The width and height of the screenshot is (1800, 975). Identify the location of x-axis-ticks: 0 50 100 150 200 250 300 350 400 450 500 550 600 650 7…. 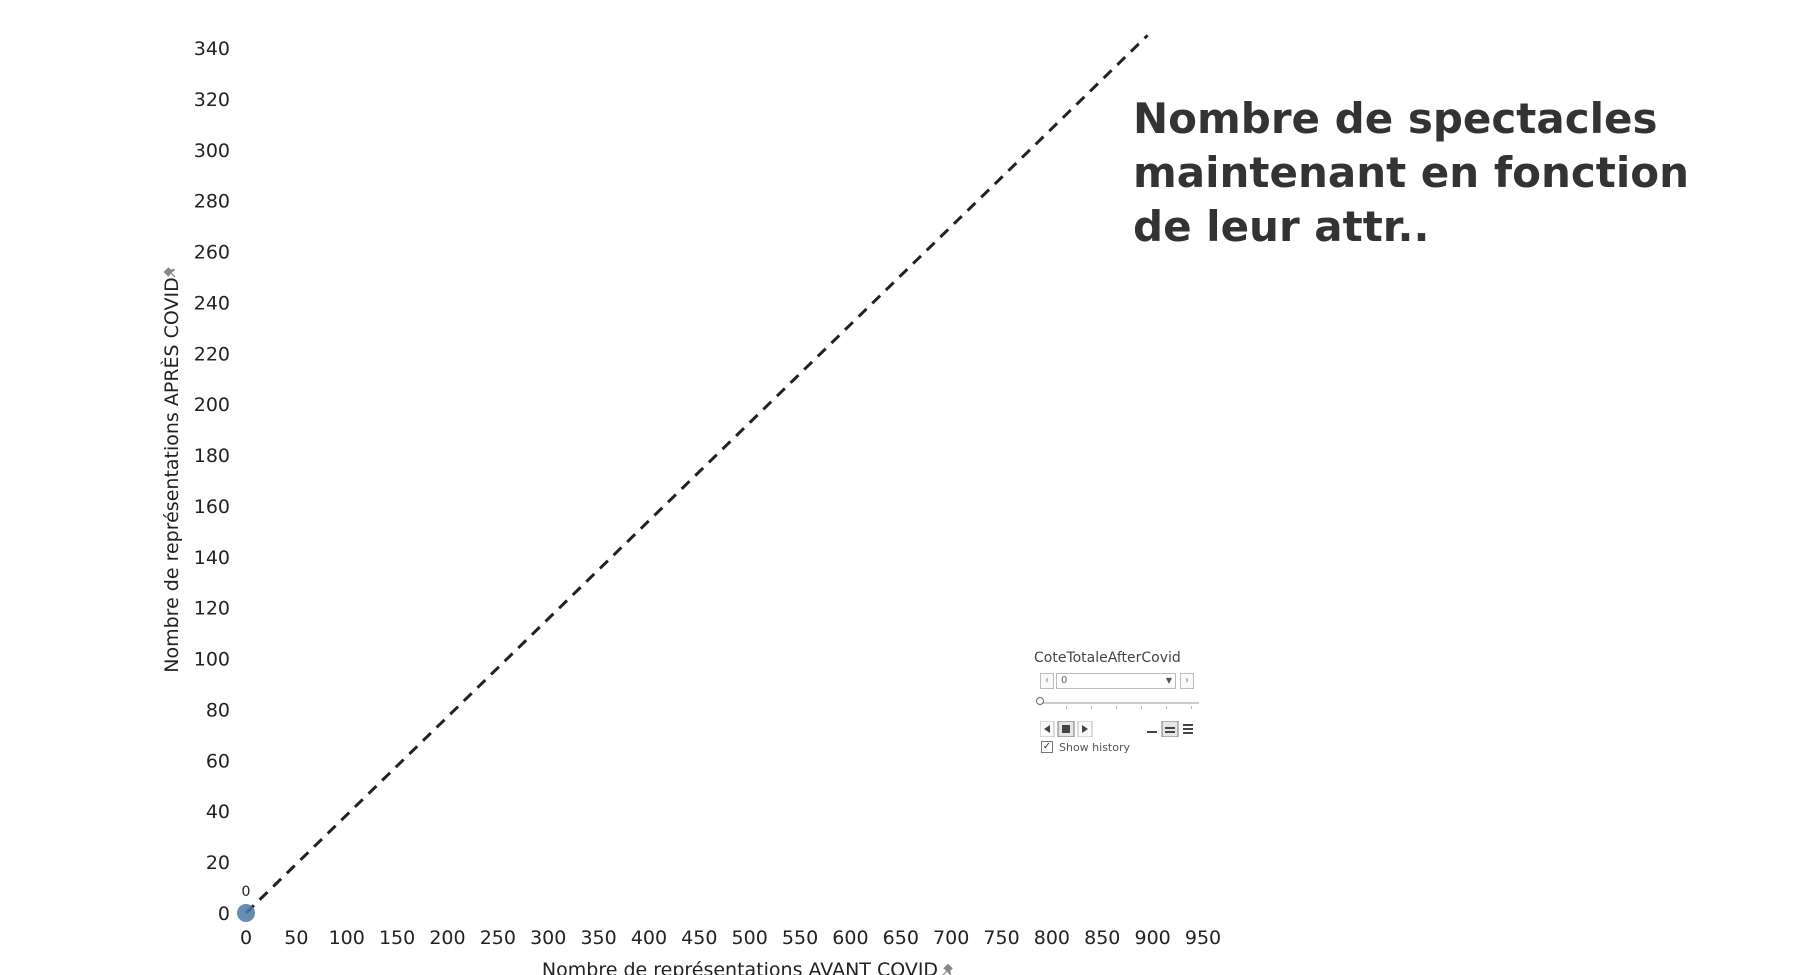
(730, 938).